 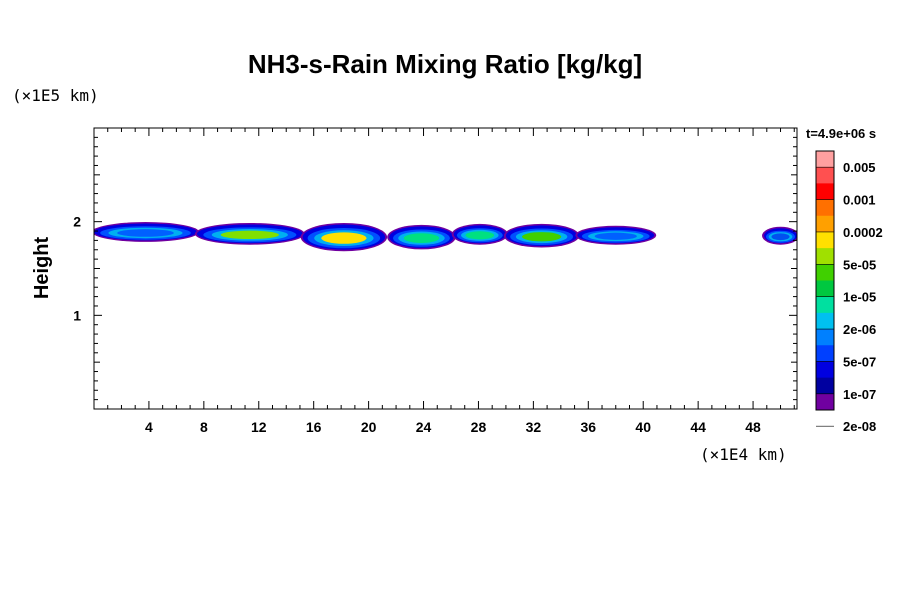 I want to click on cloud-layer, so click(x=445, y=237).